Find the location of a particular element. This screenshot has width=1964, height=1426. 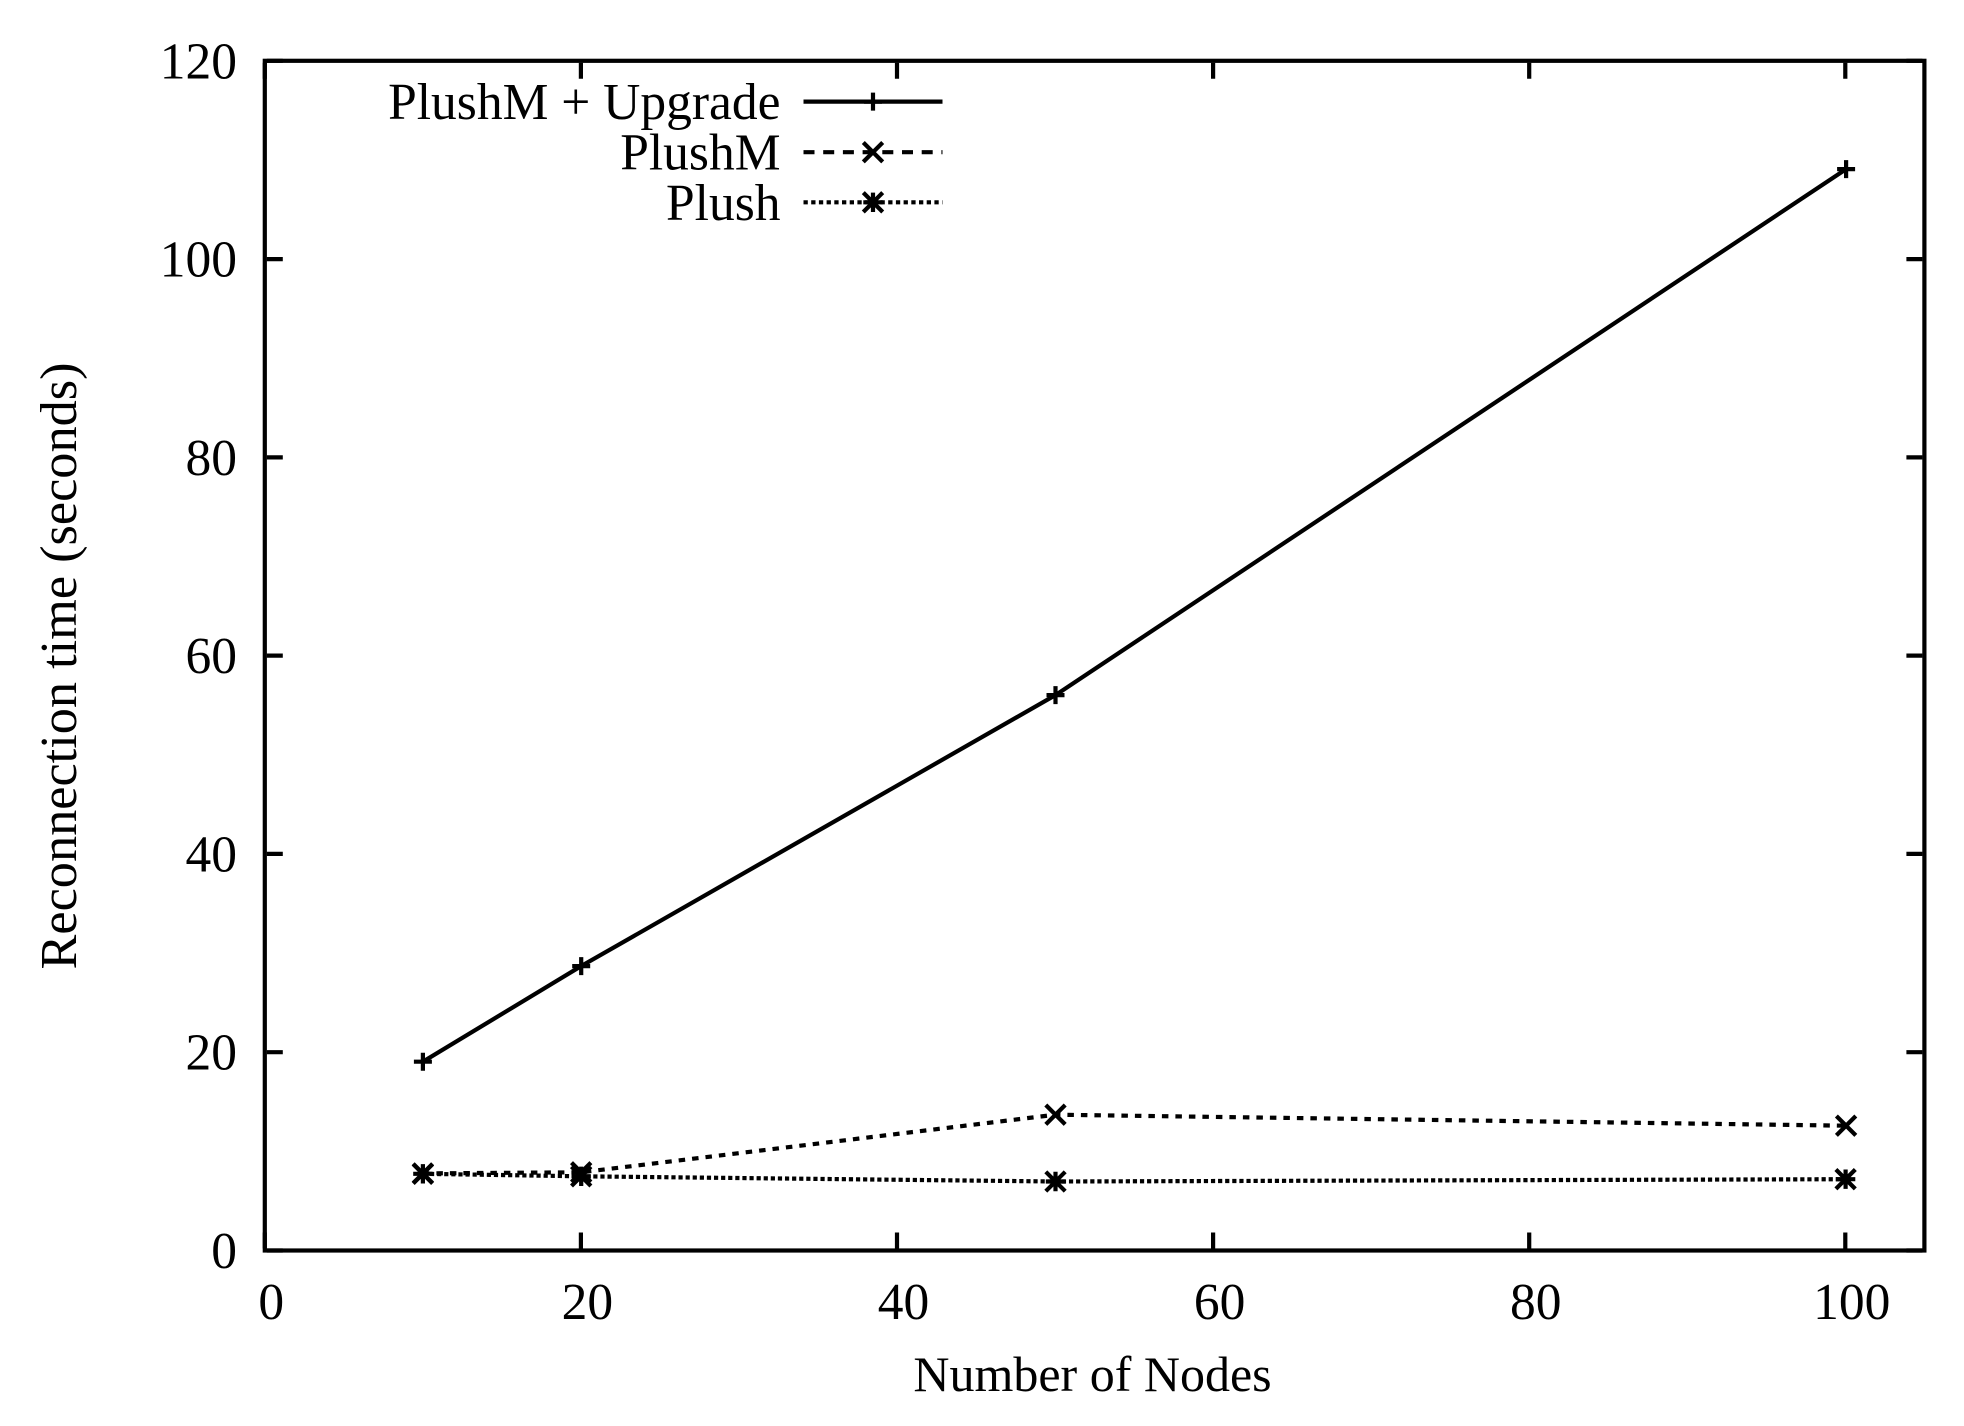

svg-text: Reconnection time (seconds) is located at coordinates (59, 665).